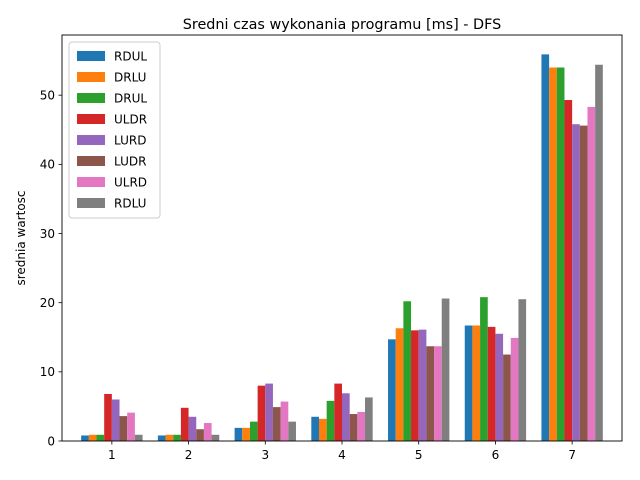  Describe the element at coordinates (130, 78) in the screenshot. I see `legend-label-drlu: DRLU` at that location.